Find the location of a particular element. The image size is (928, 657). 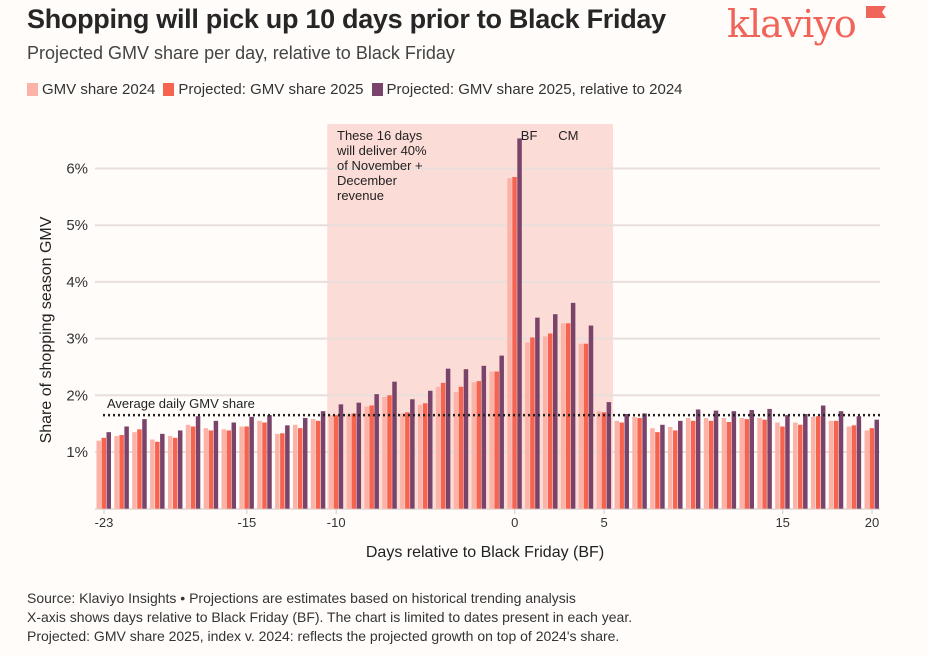

y-tick-label: 3% is located at coordinates (77, 339).